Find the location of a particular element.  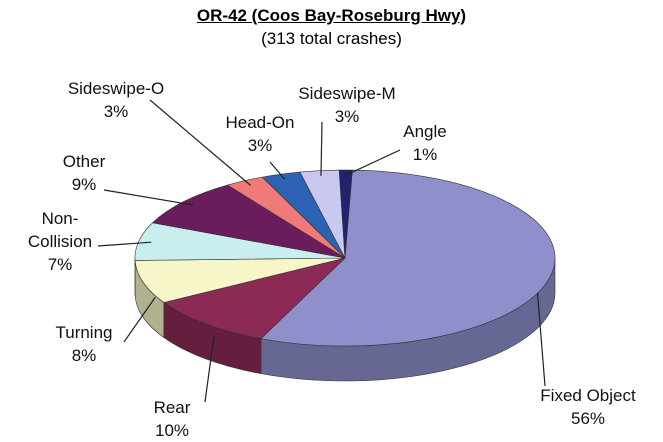

chart-subtitle: (313 total crashes) is located at coordinates (331, 39).